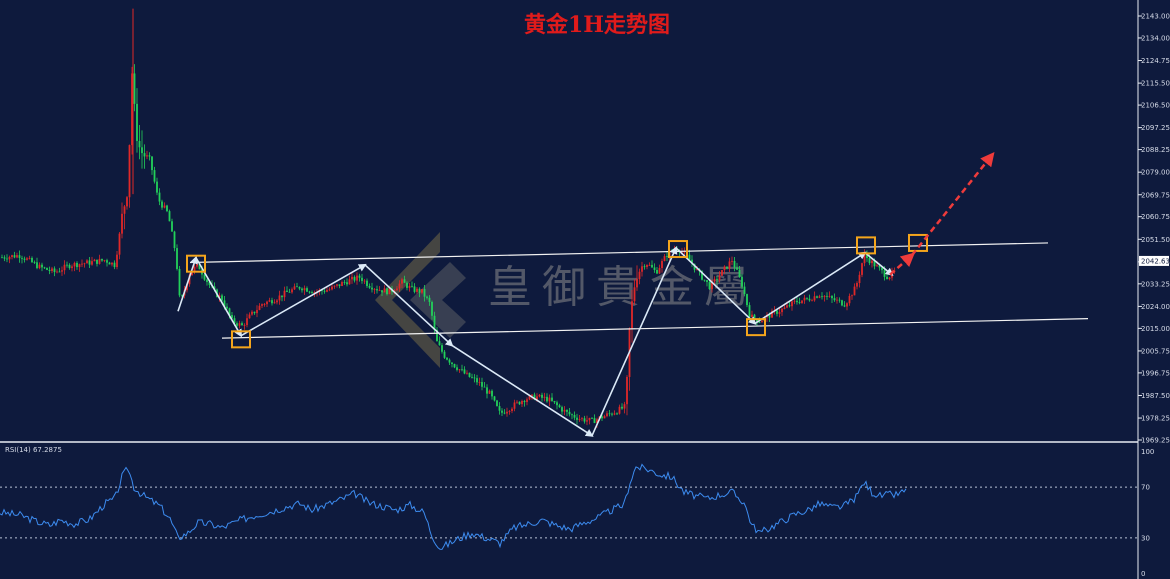  What do you see at coordinates (1155, 217) in the screenshot?
I see `price-tick-label: 2060.75` at bounding box center [1155, 217].